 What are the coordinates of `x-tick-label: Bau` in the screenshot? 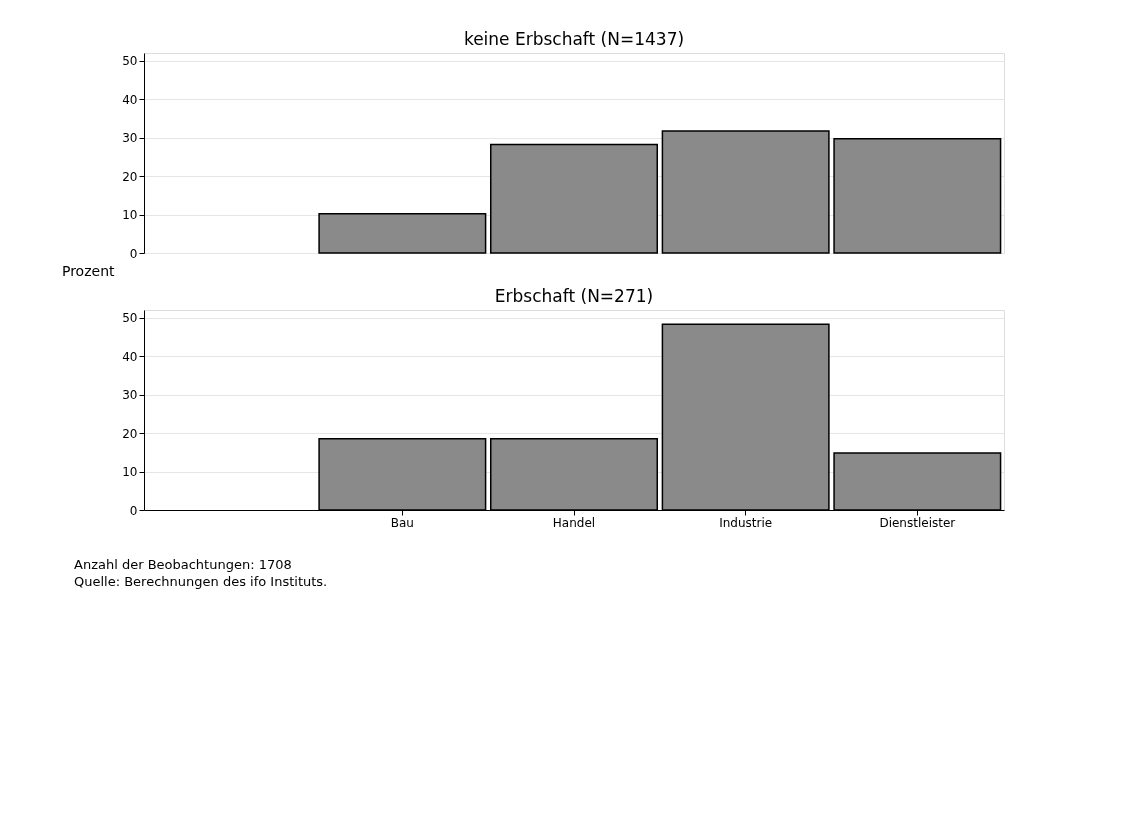 It's located at (402, 522).